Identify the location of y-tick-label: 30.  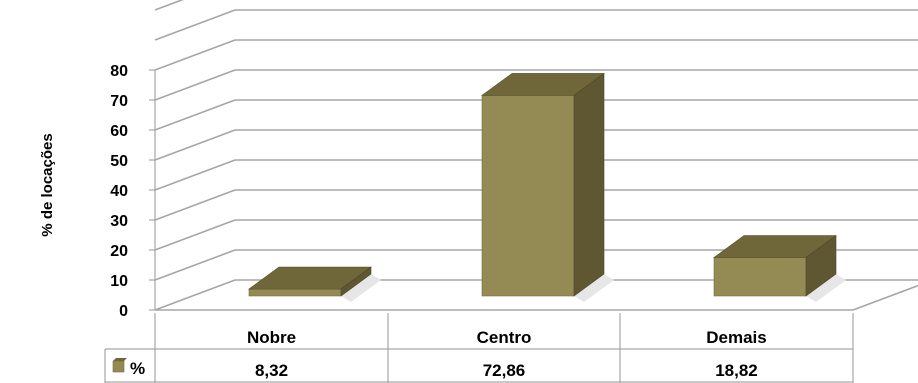
(119, 221).